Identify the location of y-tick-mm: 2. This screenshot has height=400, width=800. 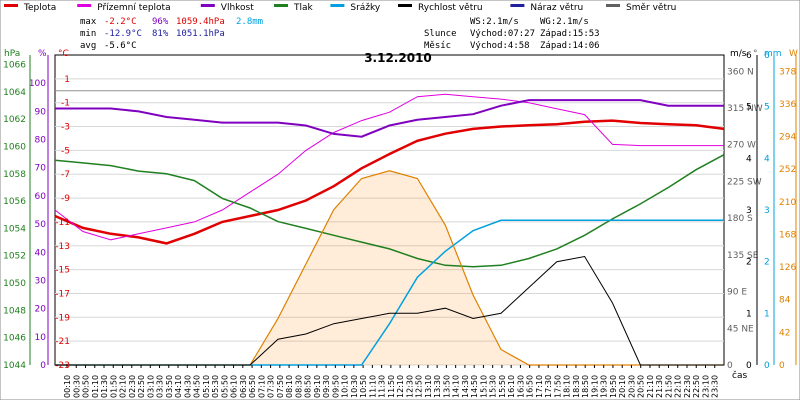
(767, 263).